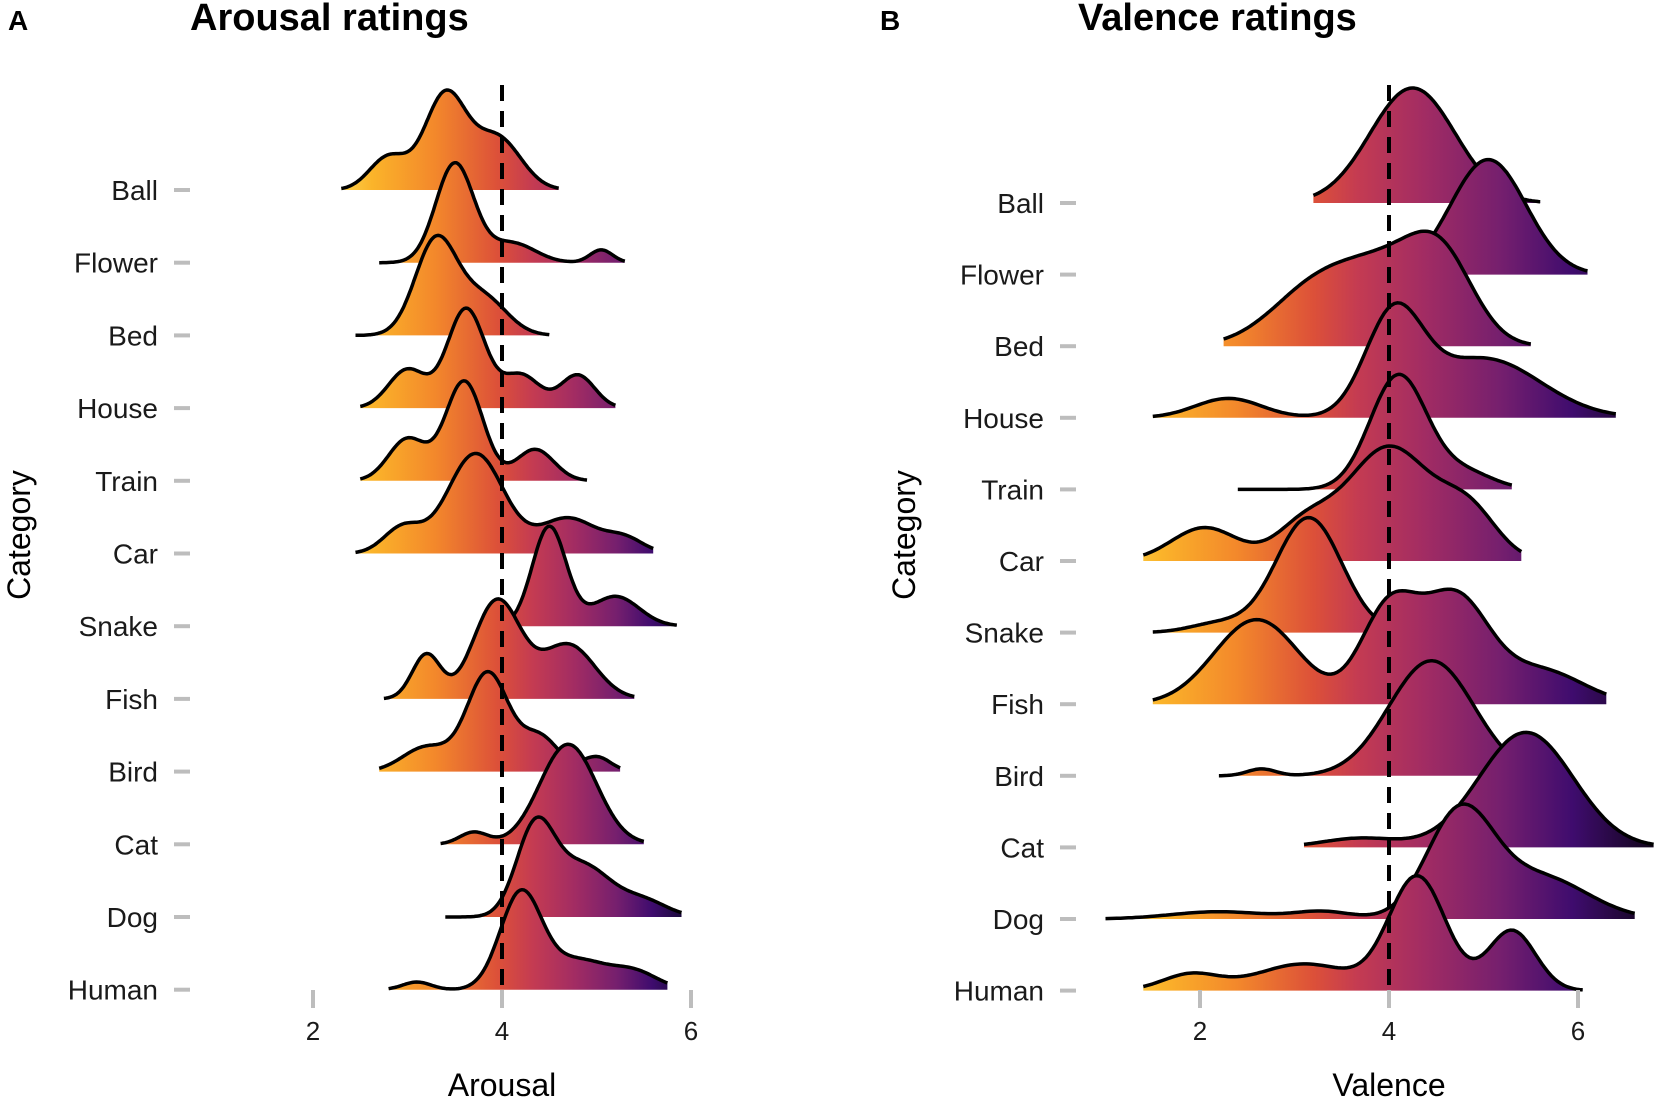 This screenshot has height=1104, width=1655. I want to click on valence-ridge-train, so click(1375, 432).